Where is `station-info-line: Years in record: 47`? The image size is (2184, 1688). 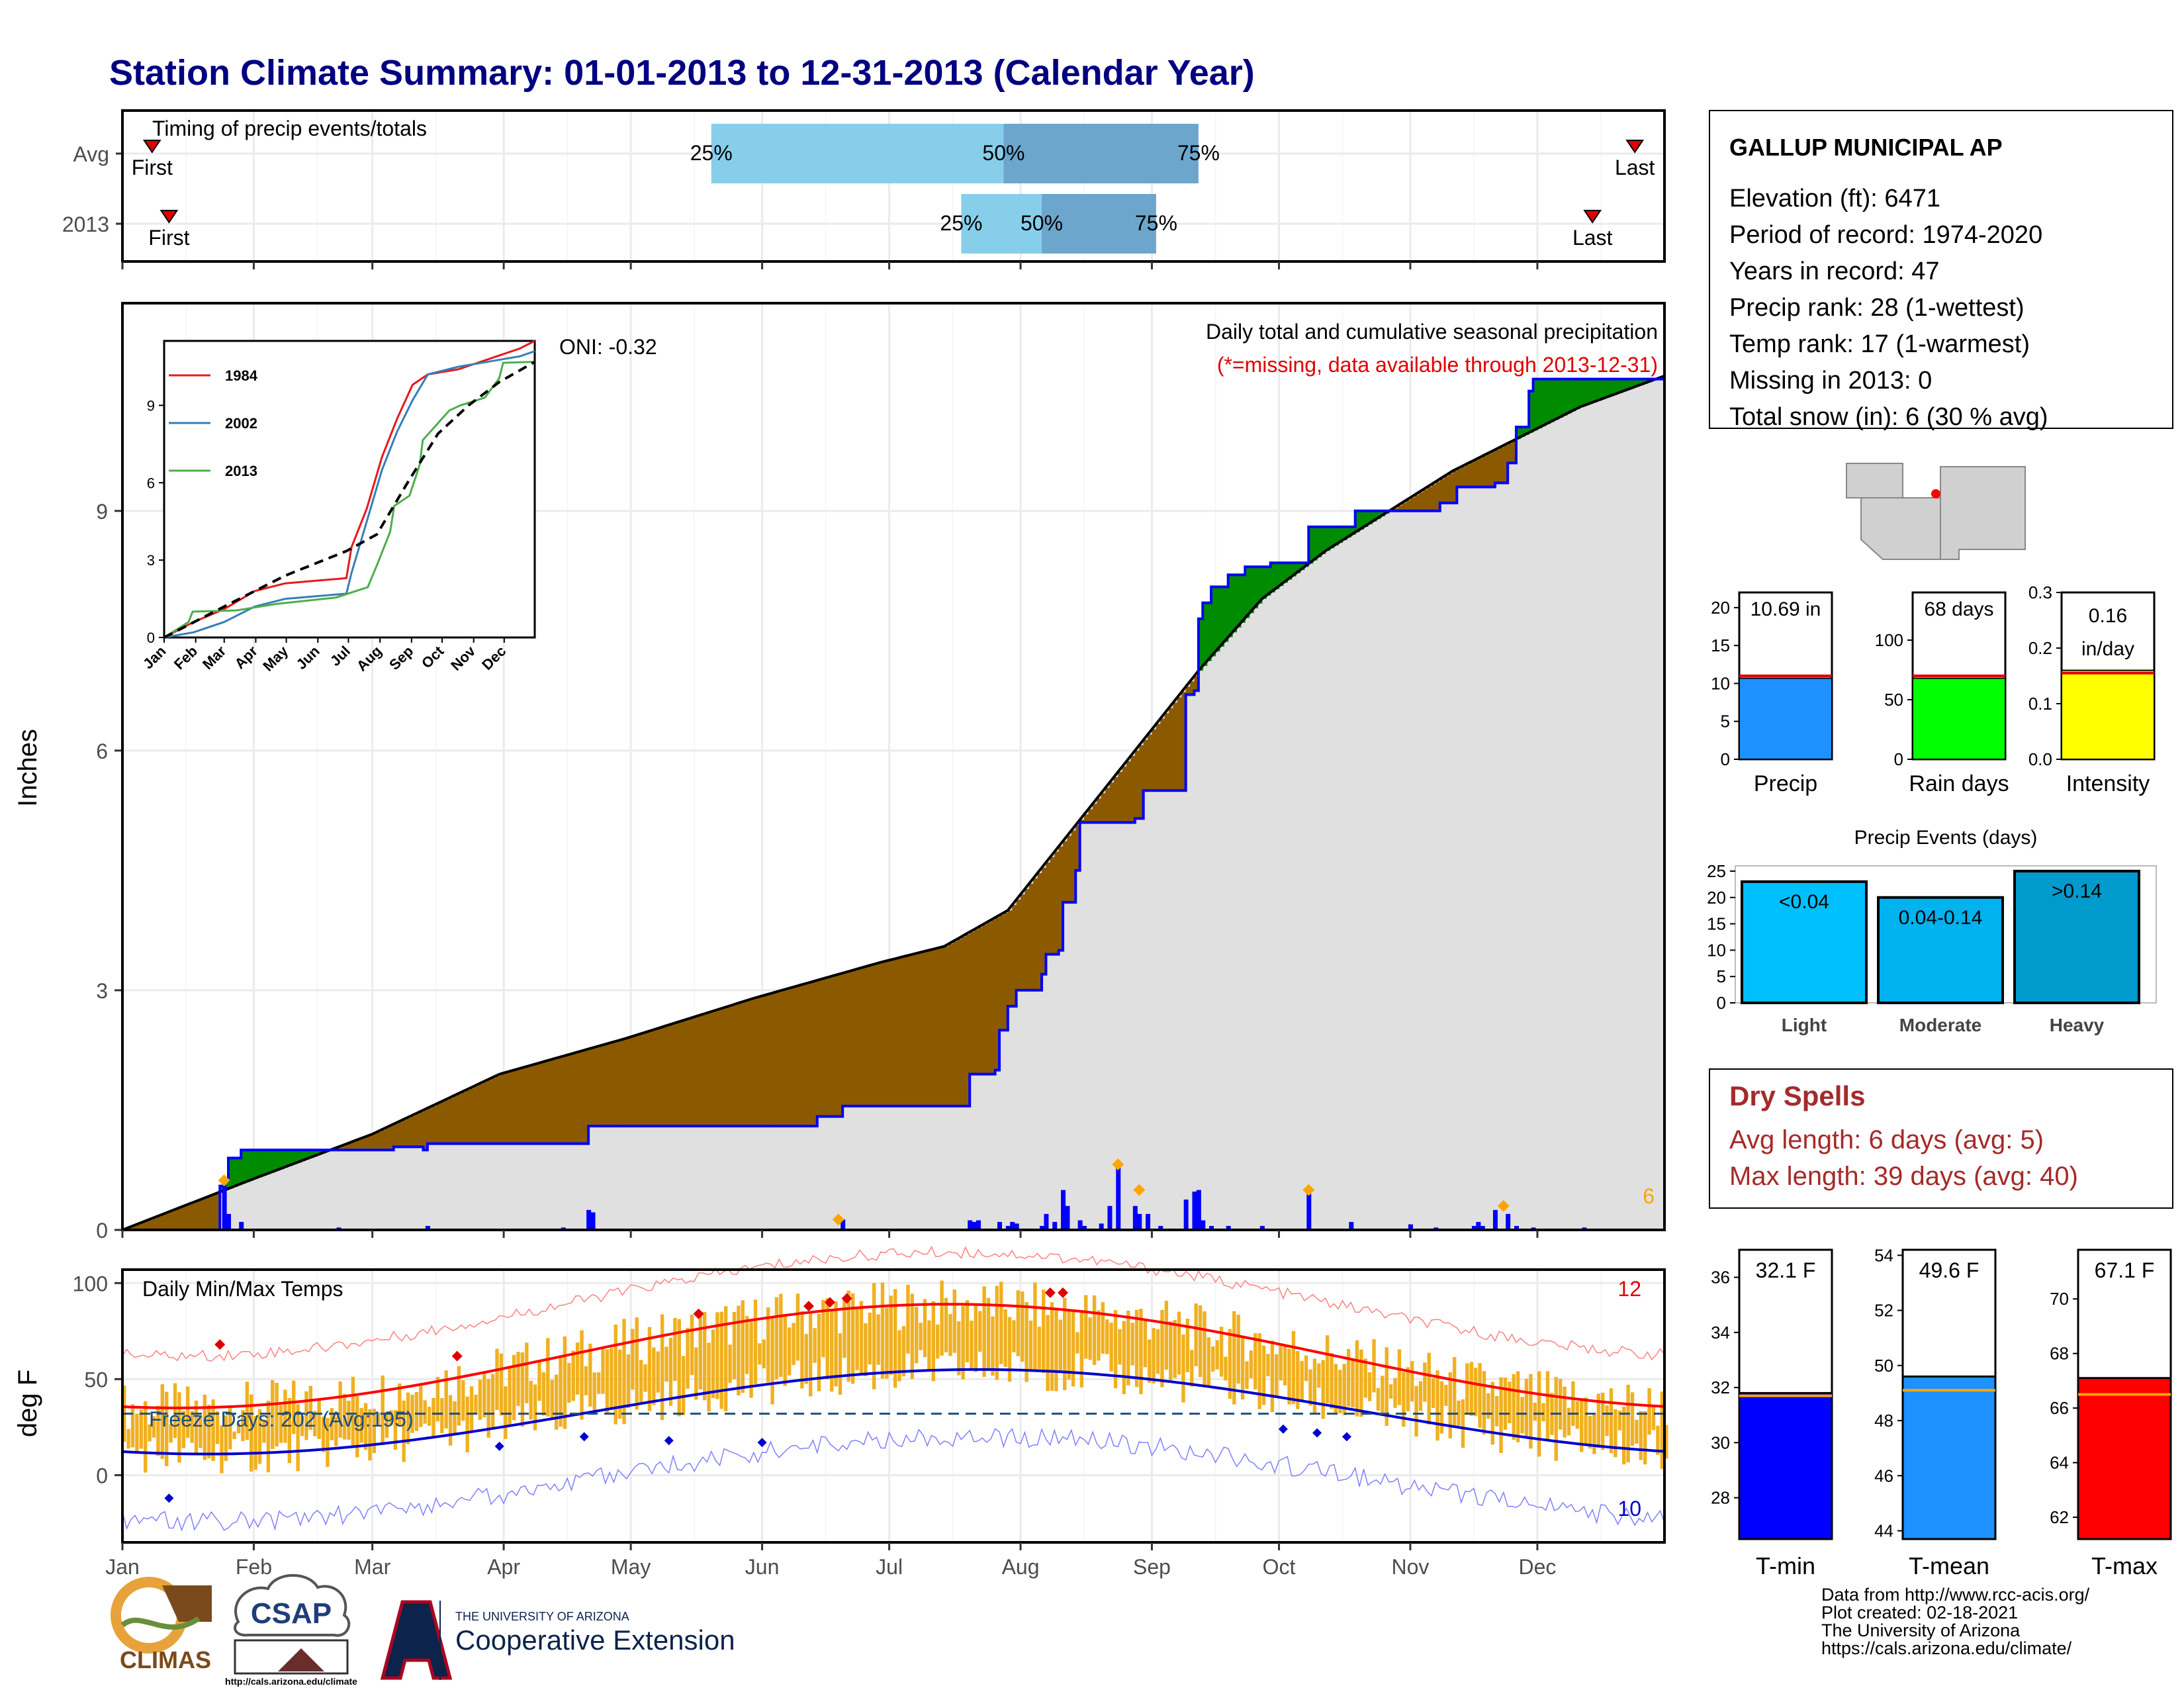
station-info-line: Years in record: 47 is located at coordinates (1834, 271).